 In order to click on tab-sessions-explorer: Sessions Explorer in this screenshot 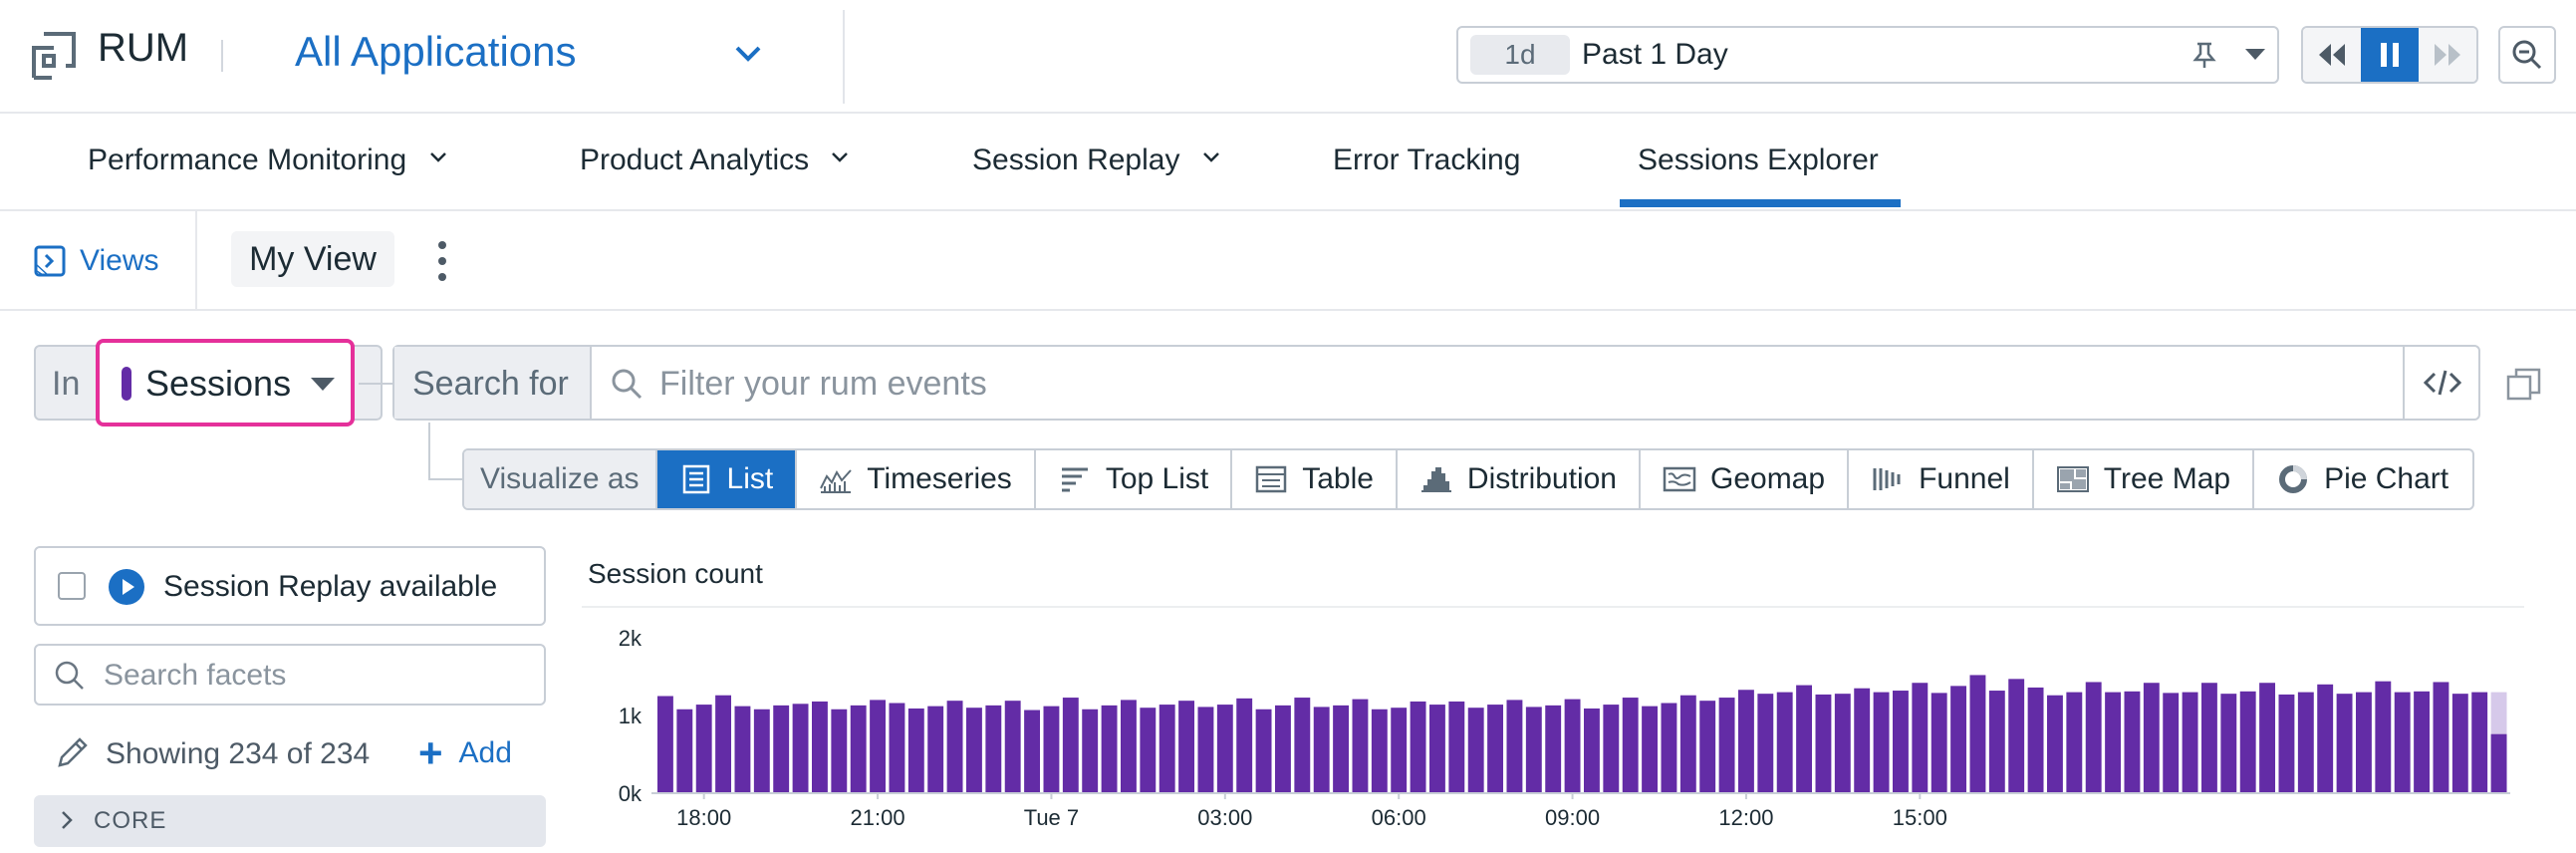, I will do `click(1758, 160)`.